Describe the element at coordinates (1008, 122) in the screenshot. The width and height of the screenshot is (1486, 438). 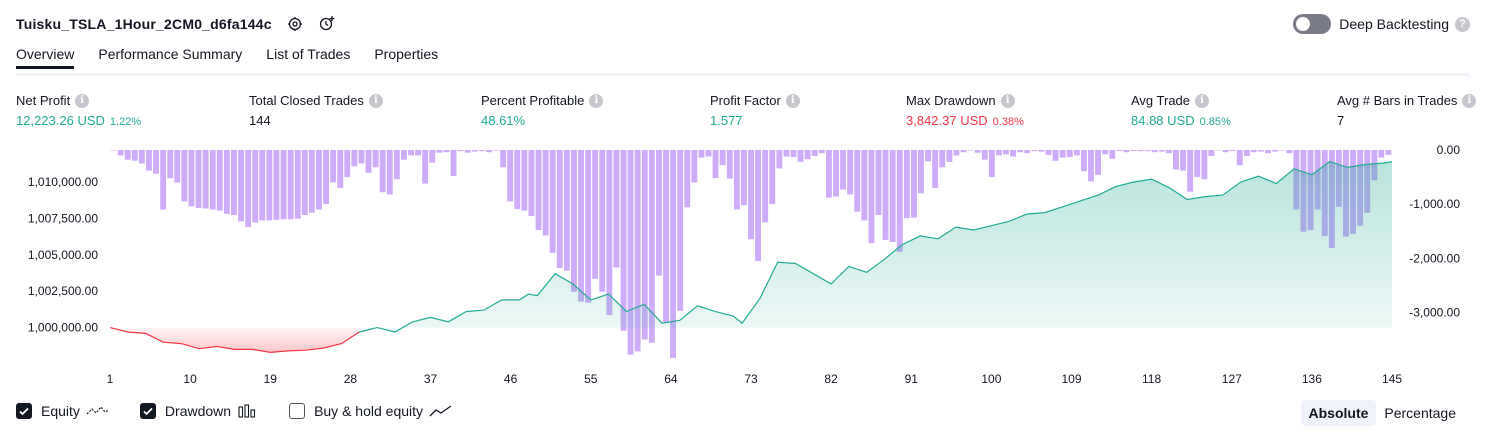
I see `metric-percent: 0.38%` at that location.